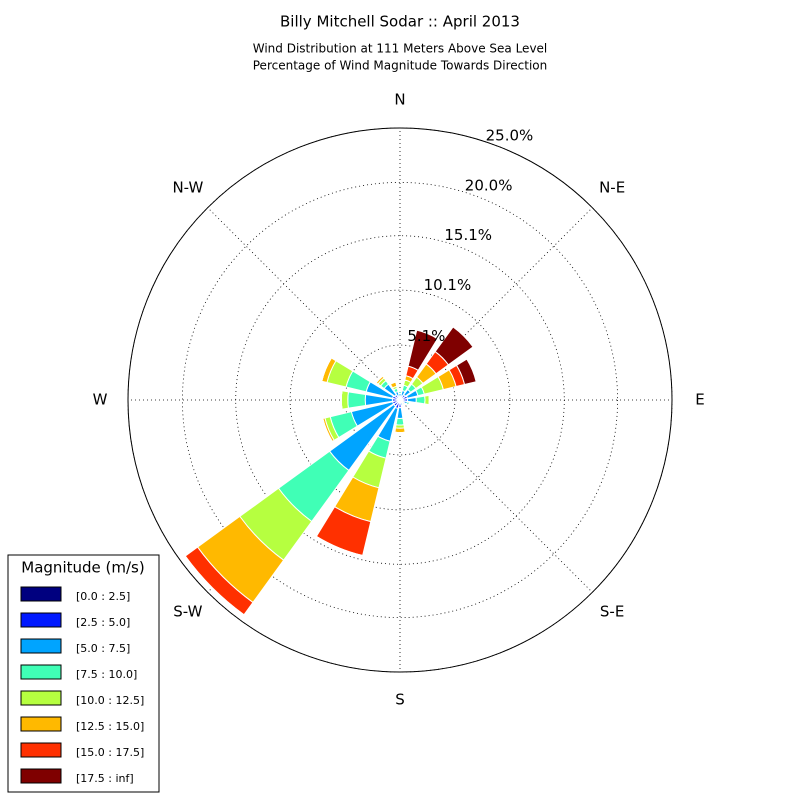 This screenshot has width=800, height=800. What do you see at coordinates (110, 752) in the screenshot?
I see `legend-label: [15.0 : 17.5]` at bounding box center [110, 752].